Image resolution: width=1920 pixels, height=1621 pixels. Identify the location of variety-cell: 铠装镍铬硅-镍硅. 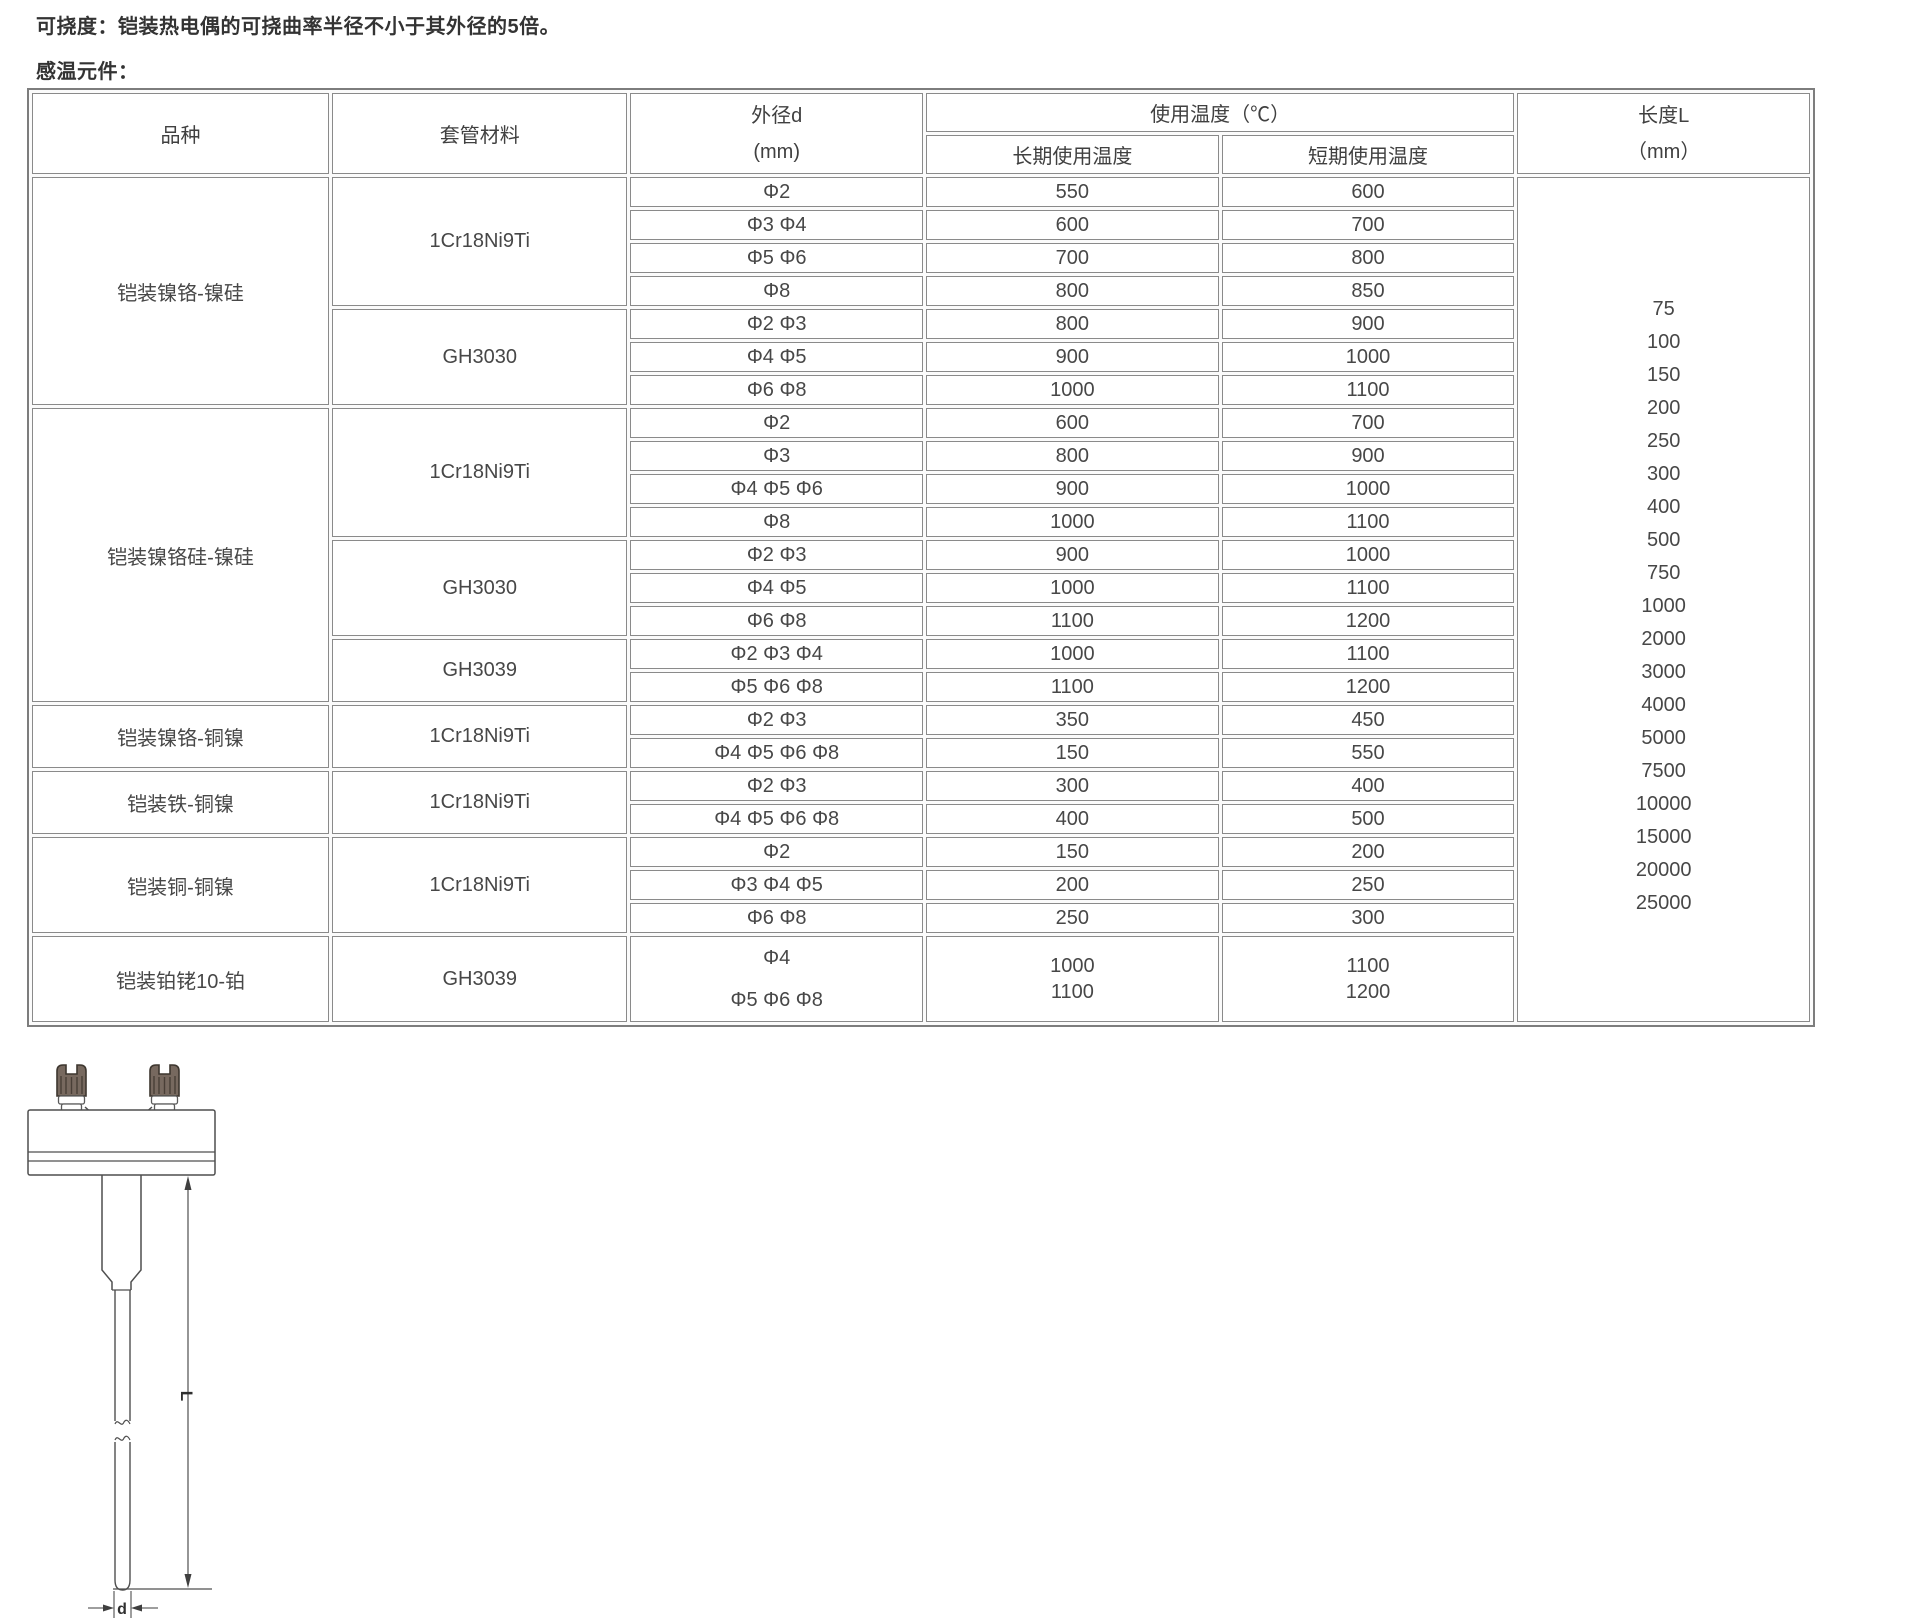
(181, 555).